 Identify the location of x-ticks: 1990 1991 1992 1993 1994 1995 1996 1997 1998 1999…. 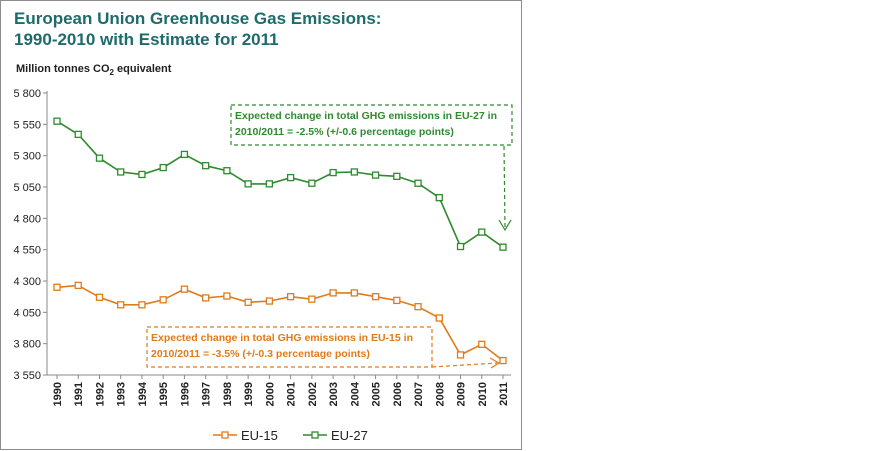
(281, 390).